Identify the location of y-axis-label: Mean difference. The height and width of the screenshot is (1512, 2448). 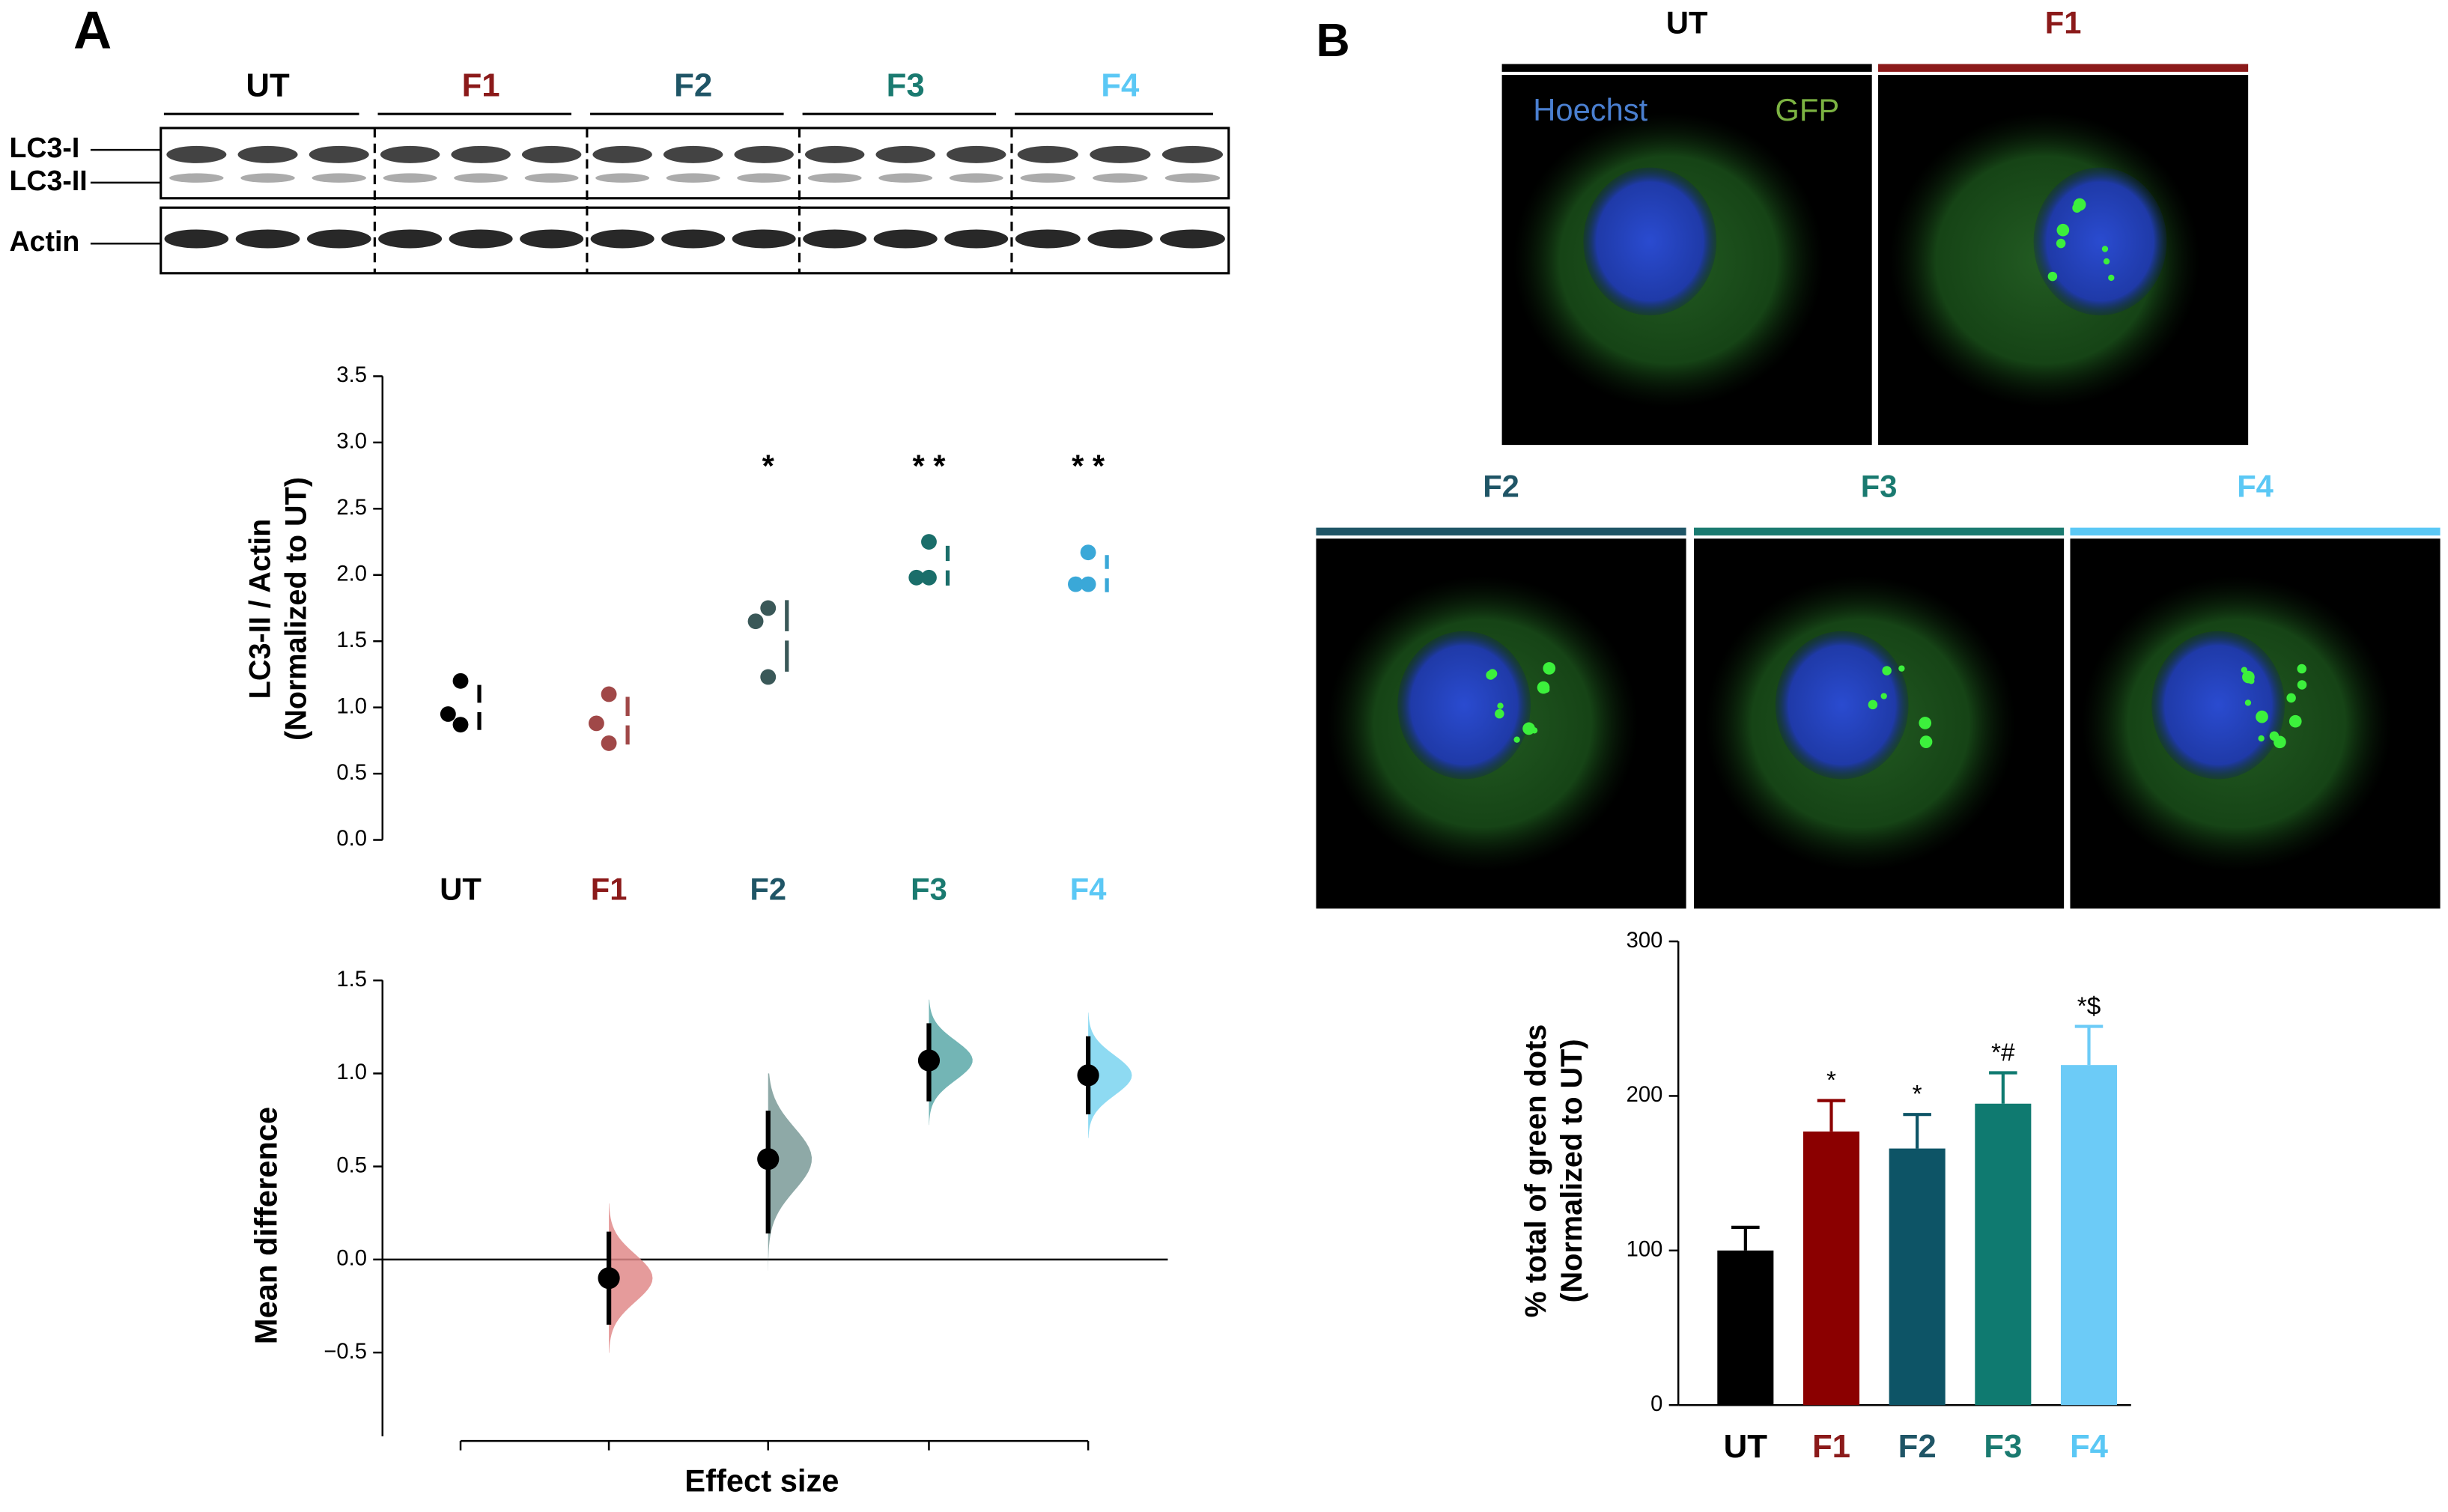
(266, 1225).